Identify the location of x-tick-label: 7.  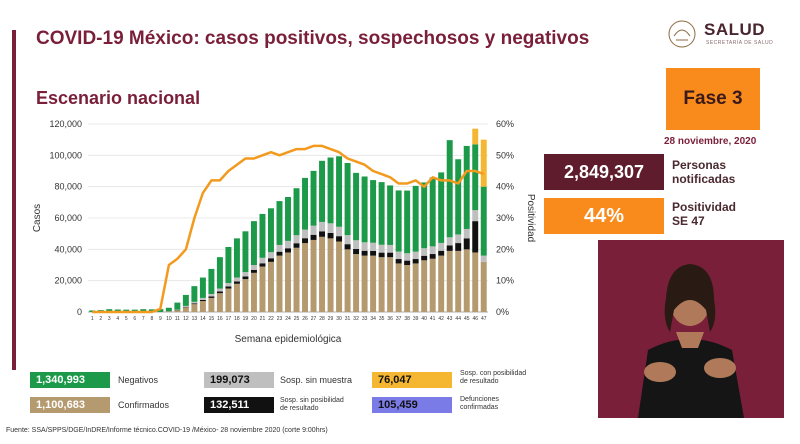
(143, 319).